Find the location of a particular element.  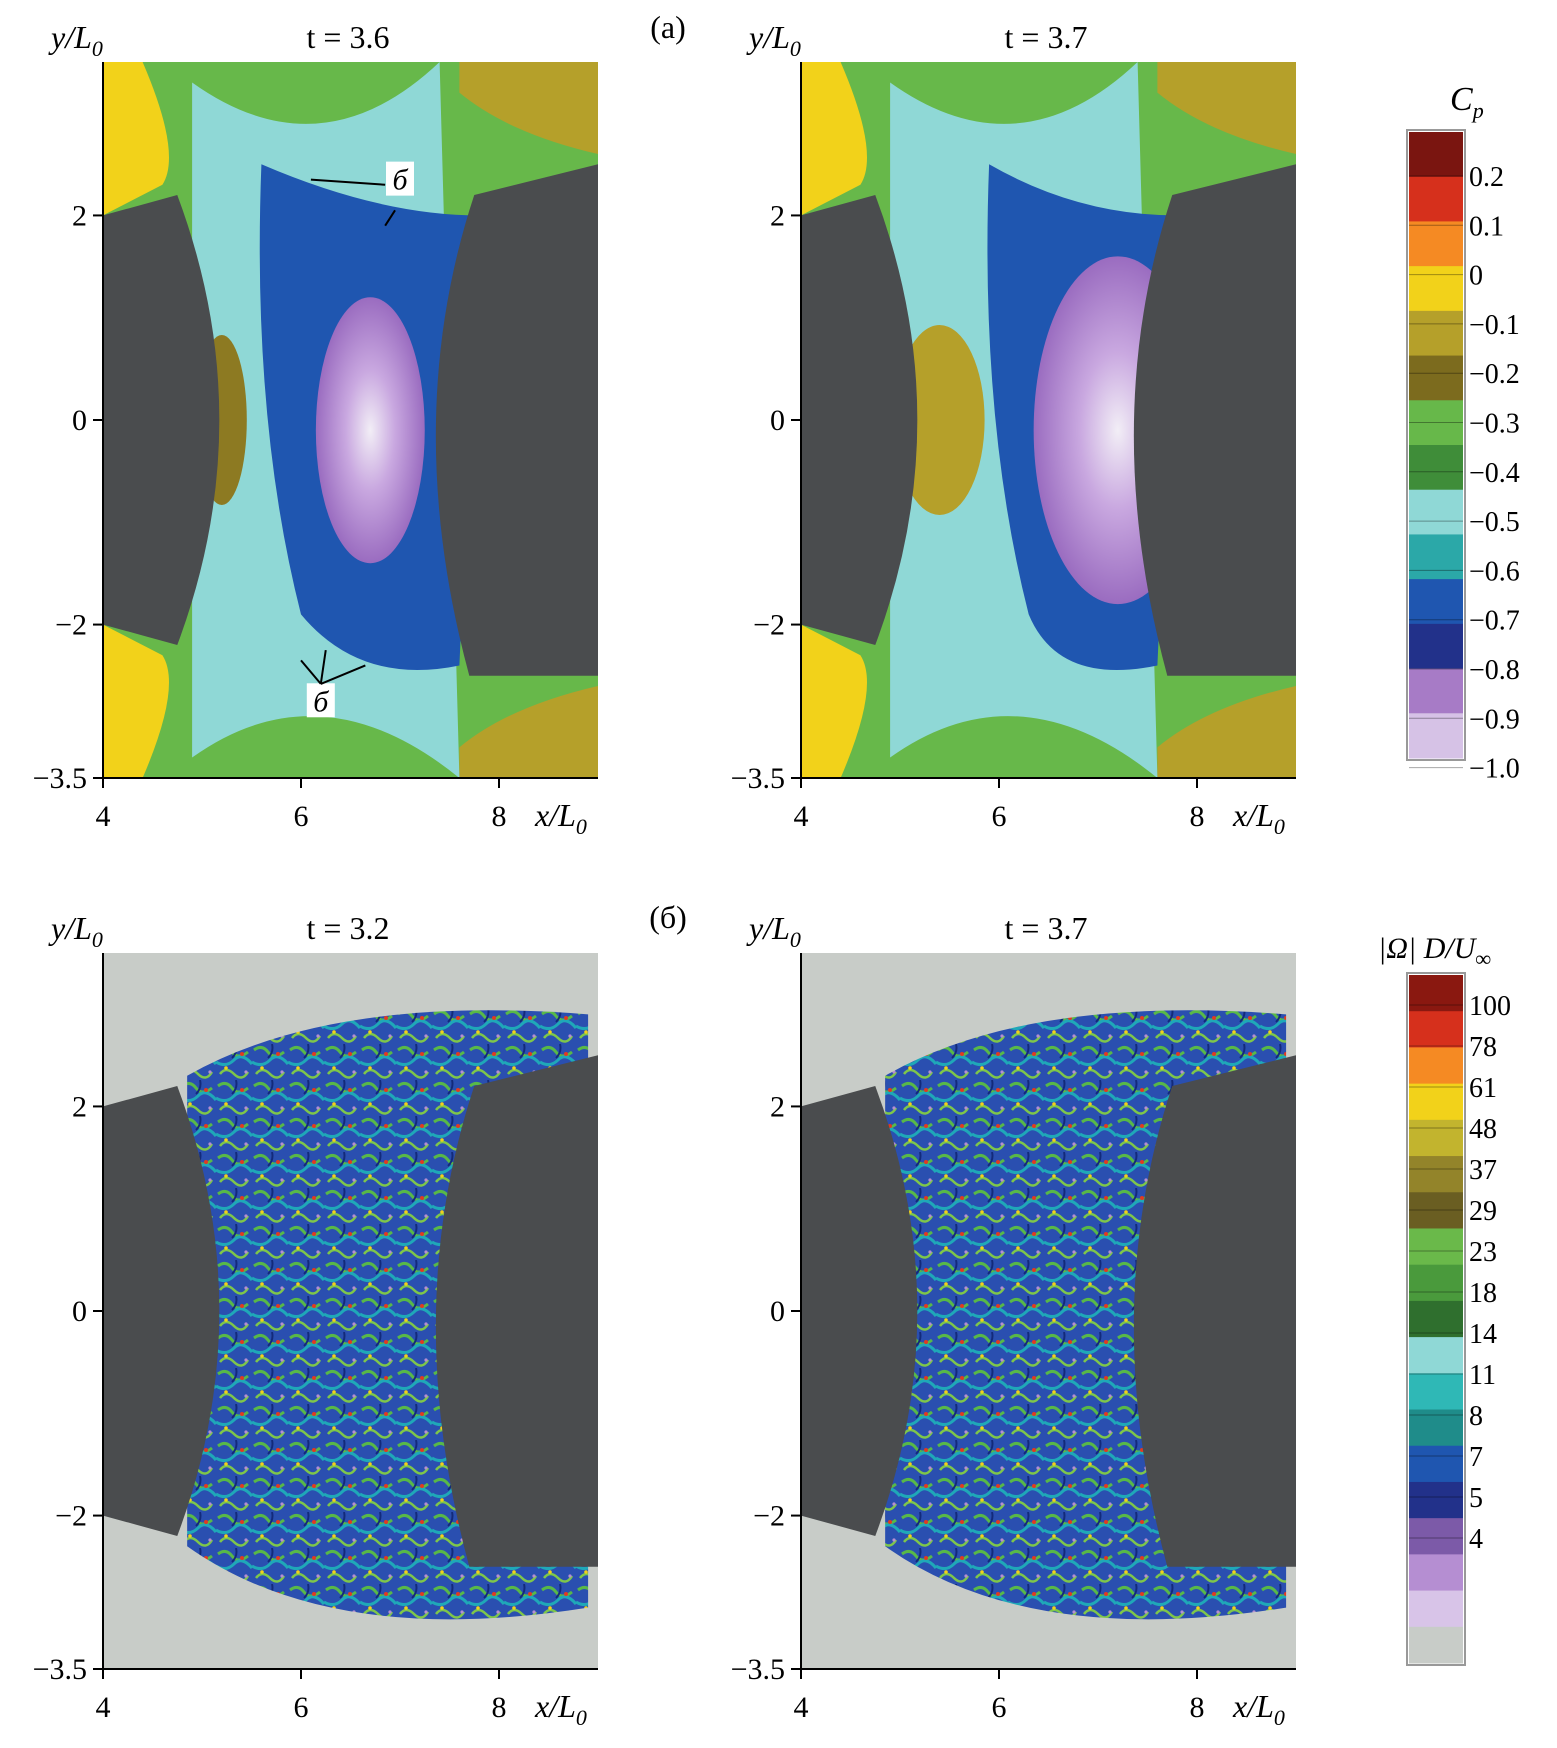

colorbar-vorticity-label: 4 is located at coordinates (1476, 1539).